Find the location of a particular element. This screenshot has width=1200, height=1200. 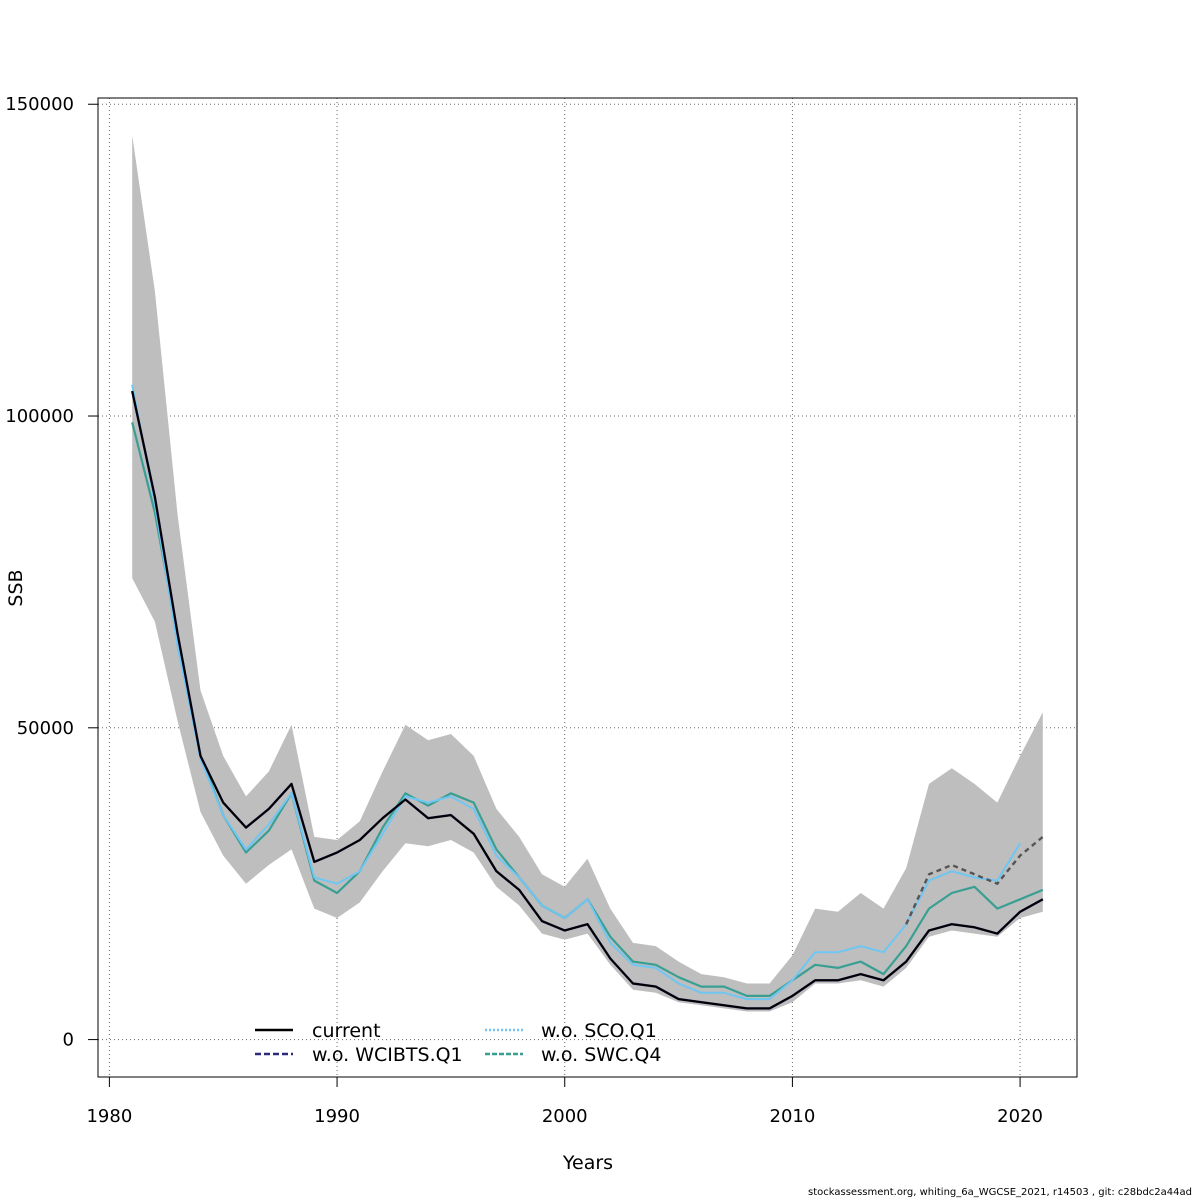

legend-label: w.o. SWC.Q4 is located at coordinates (601, 1055).